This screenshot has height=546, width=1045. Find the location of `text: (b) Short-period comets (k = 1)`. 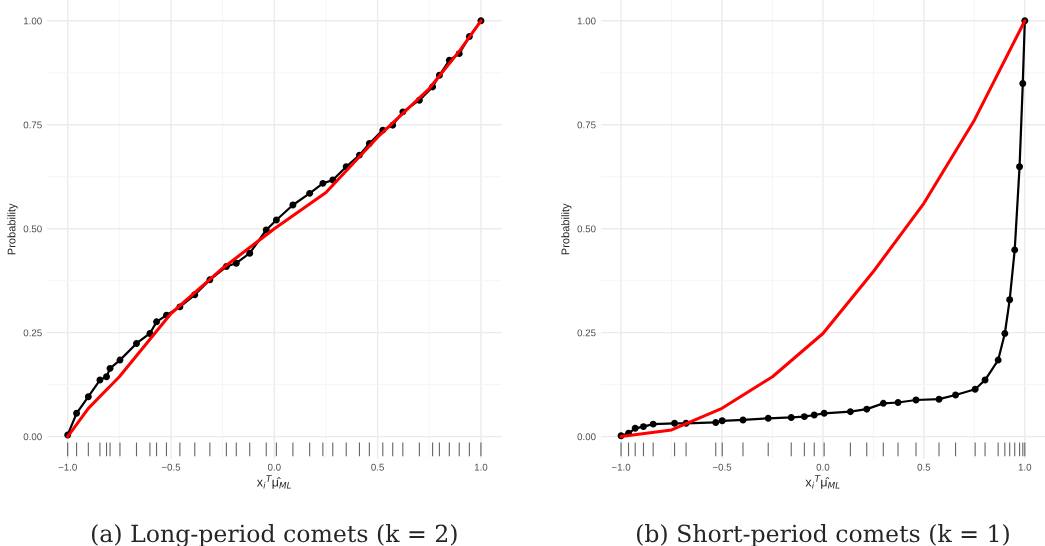

text: (b) Short-period comets (k = 1) is located at coordinates (823, 535).